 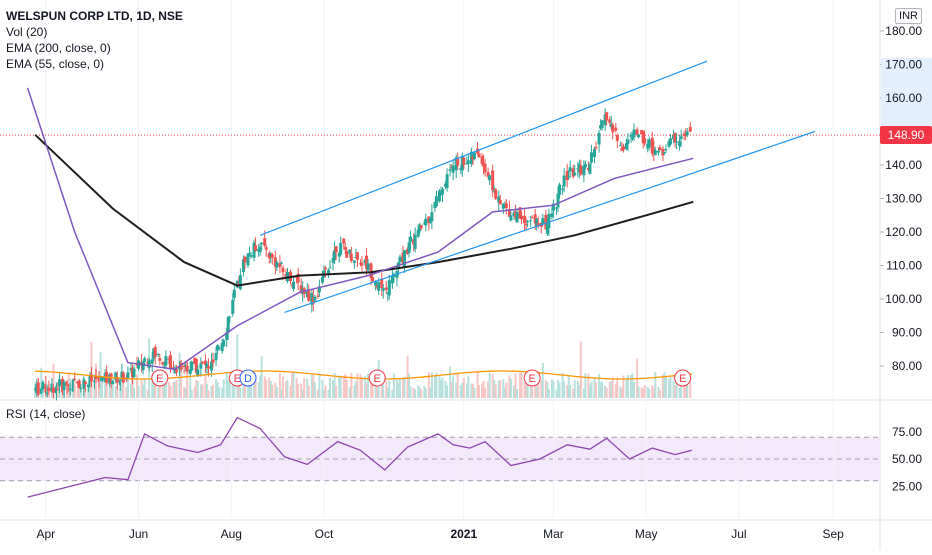 I want to click on legend-volume: Vol (20), so click(x=27, y=32).